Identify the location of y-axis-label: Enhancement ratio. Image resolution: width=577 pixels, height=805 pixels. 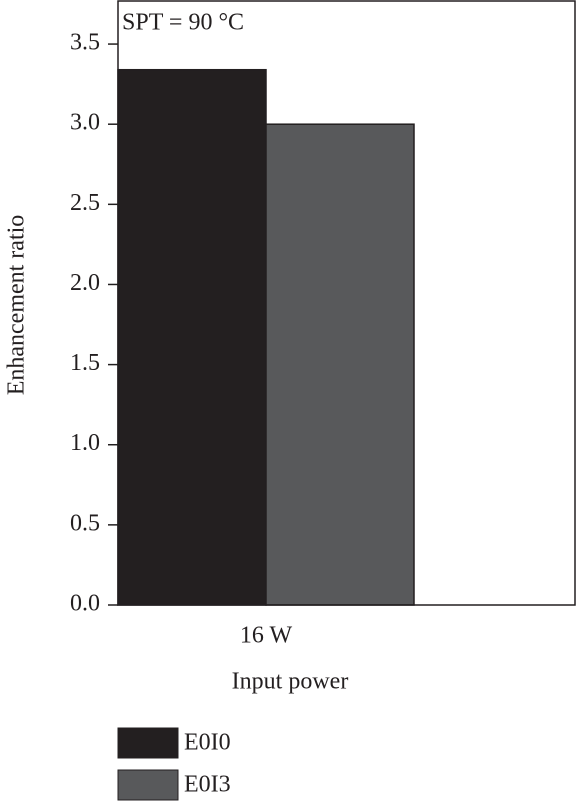
(17, 305).